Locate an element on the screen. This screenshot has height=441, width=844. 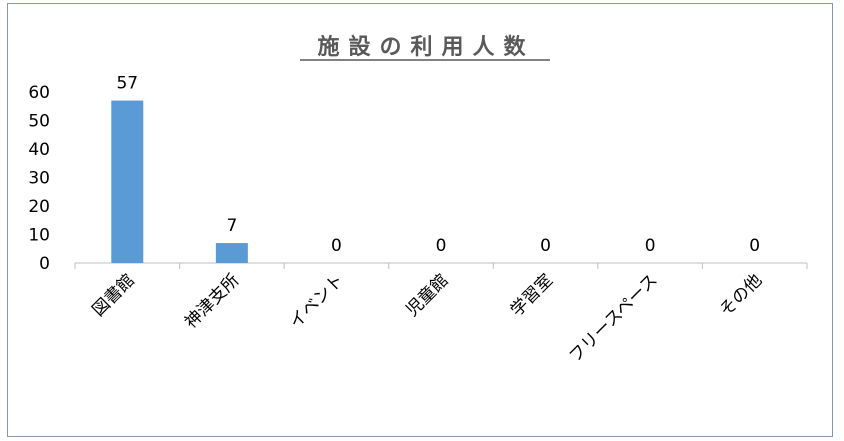
x-category-label: 図書館 is located at coordinates (114, 295).